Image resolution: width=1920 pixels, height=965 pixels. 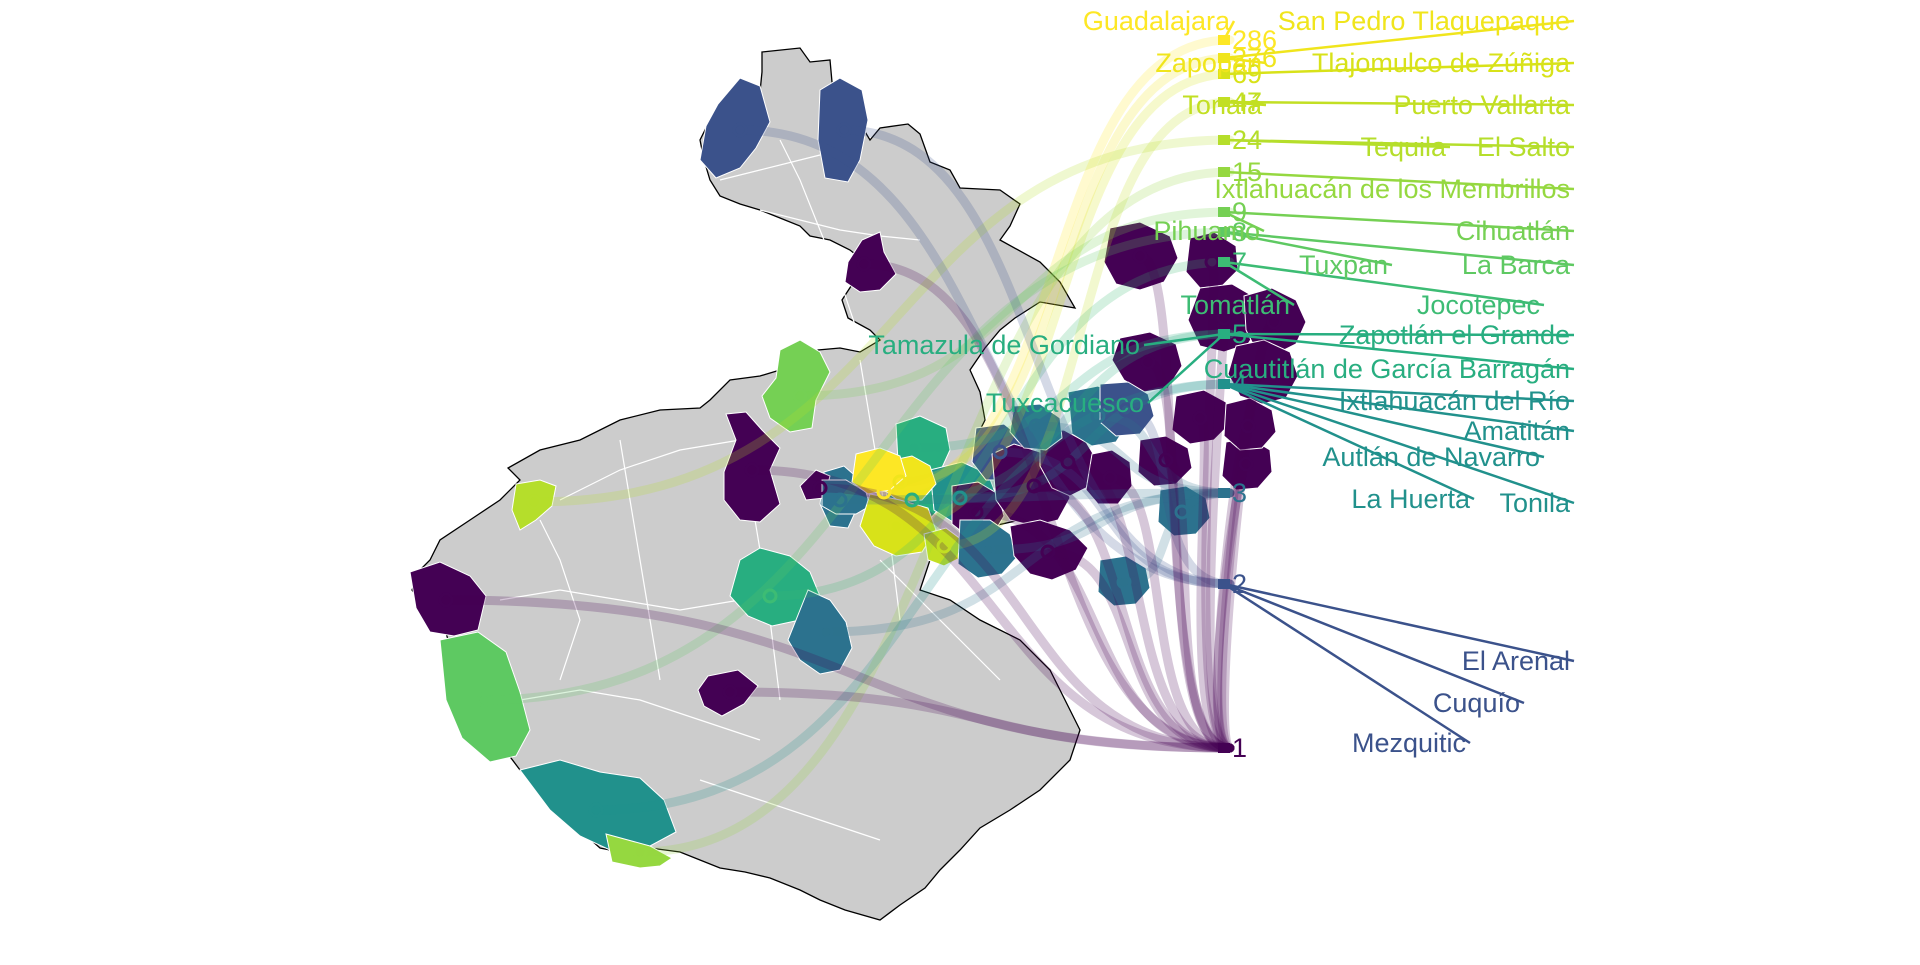 What do you see at coordinates (1247, 74) in the screenshot?
I see `value-label: 69` at bounding box center [1247, 74].